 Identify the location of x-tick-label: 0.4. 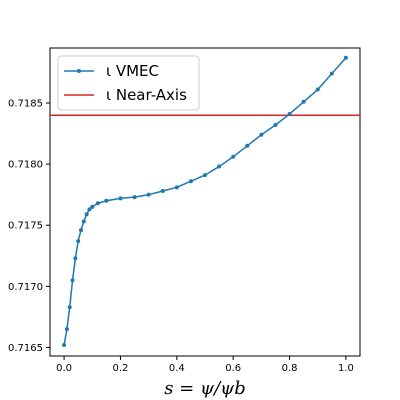
(177, 368).